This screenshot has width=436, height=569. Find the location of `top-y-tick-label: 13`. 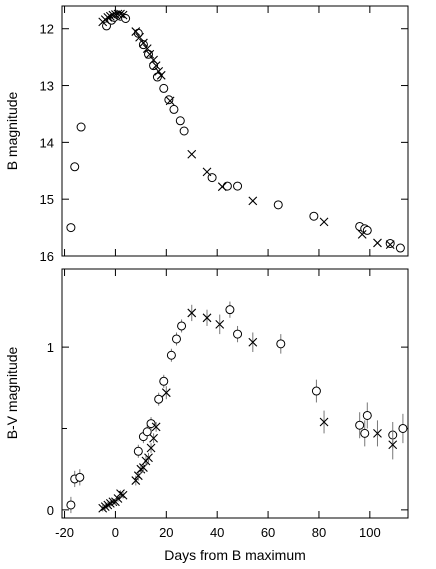

top-y-tick-label: 13 is located at coordinates (47, 86).